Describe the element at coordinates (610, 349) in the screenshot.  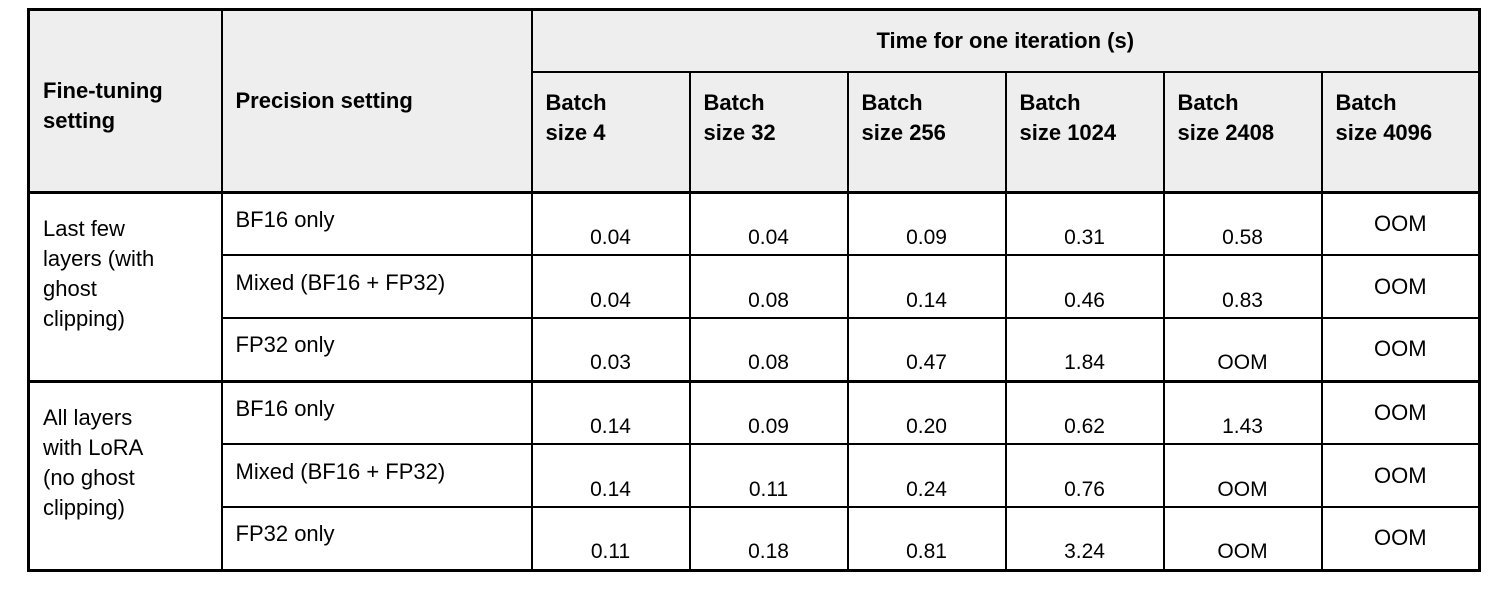
I see `value-cell: 0.03` at that location.